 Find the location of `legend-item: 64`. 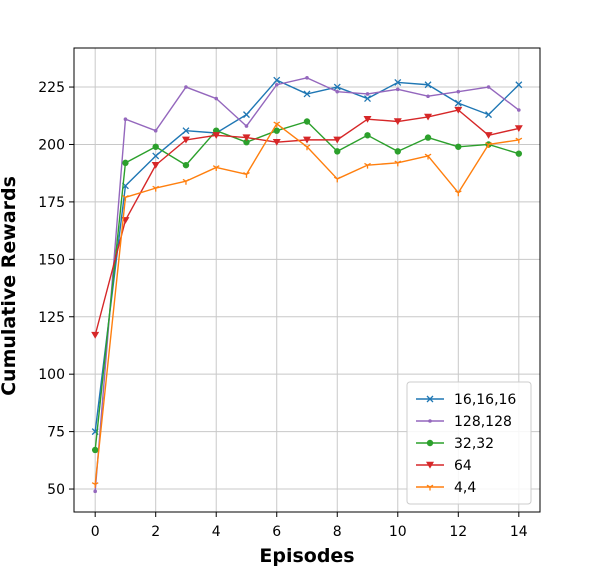

legend-item: 64 is located at coordinates (444, 466).